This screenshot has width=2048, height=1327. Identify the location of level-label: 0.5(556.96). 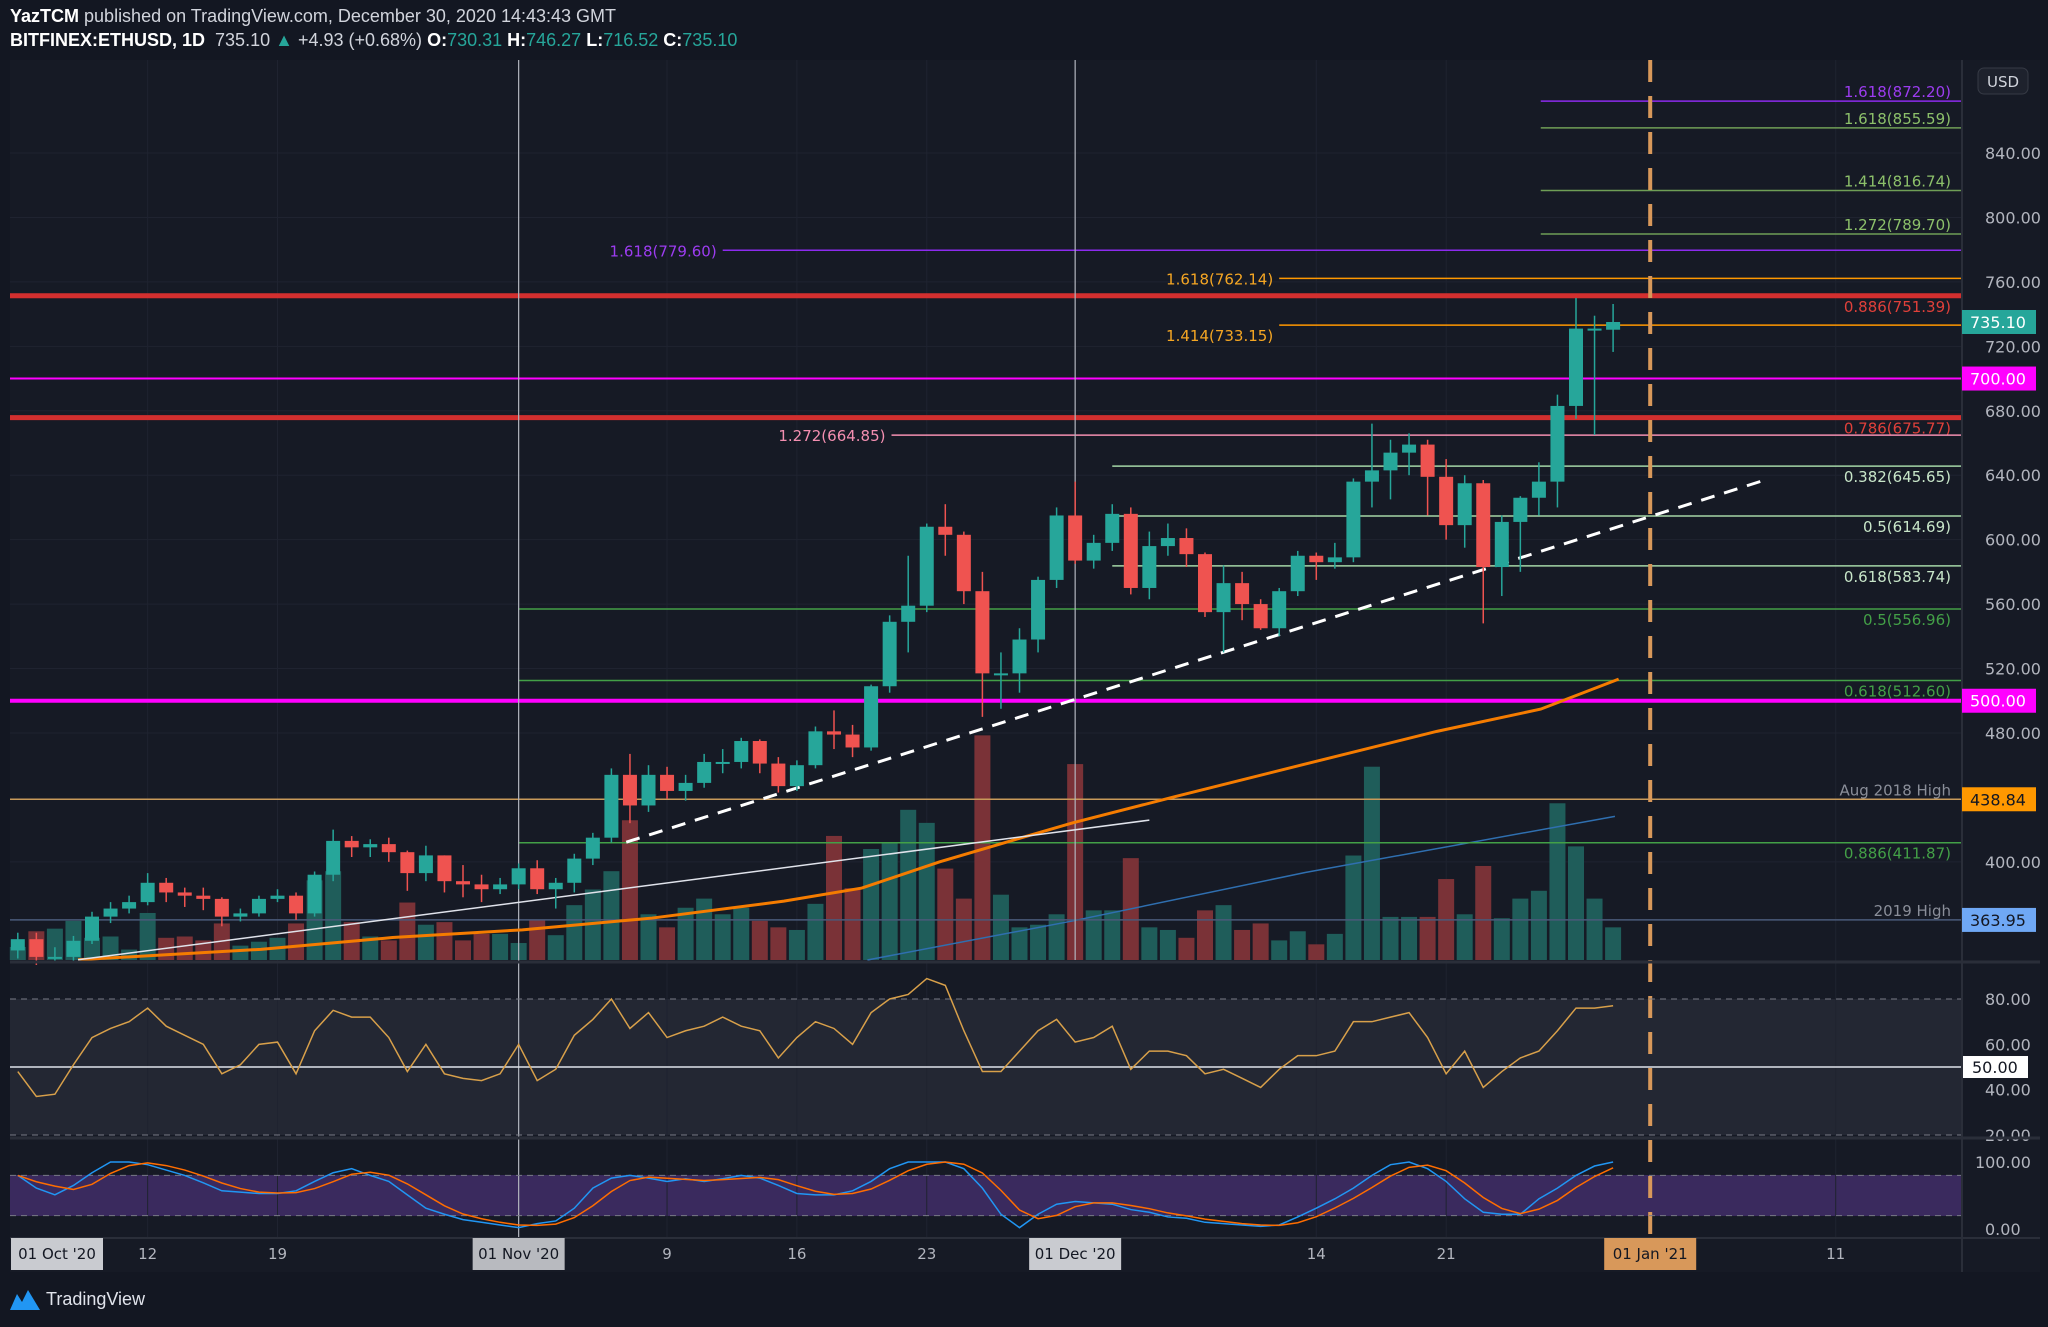
(1907, 620).